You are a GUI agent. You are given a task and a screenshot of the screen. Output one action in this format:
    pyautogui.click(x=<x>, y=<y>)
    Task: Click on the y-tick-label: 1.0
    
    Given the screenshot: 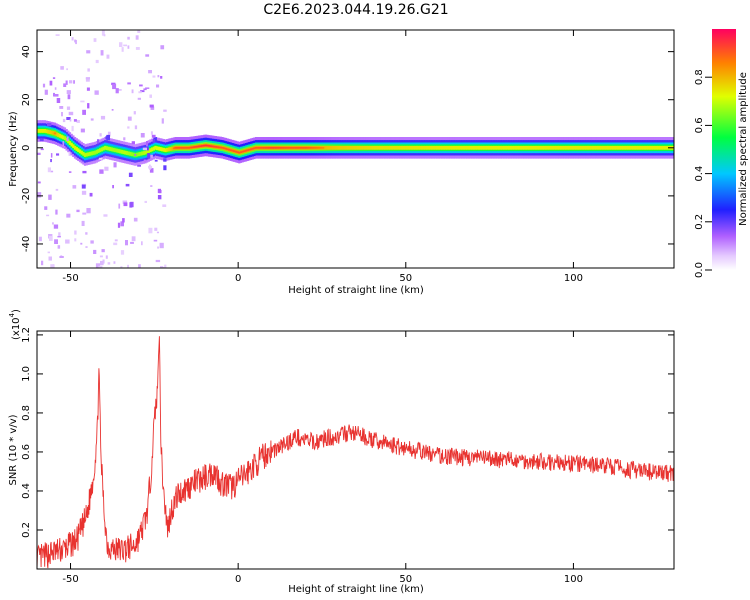 What is the action you would take?
    pyautogui.click(x=26, y=374)
    